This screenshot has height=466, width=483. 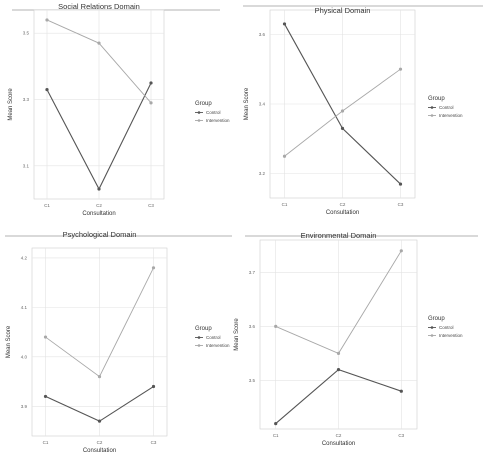 I want to click on y-tick-label: 3.9, so click(x=24, y=406).